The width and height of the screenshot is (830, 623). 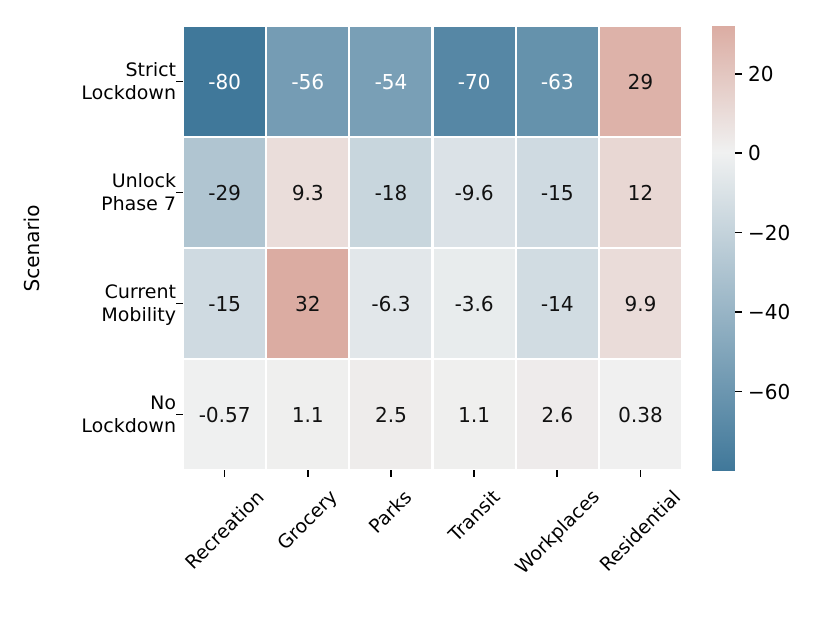 I want to click on heatmap-cell: -80, so click(x=225, y=81).